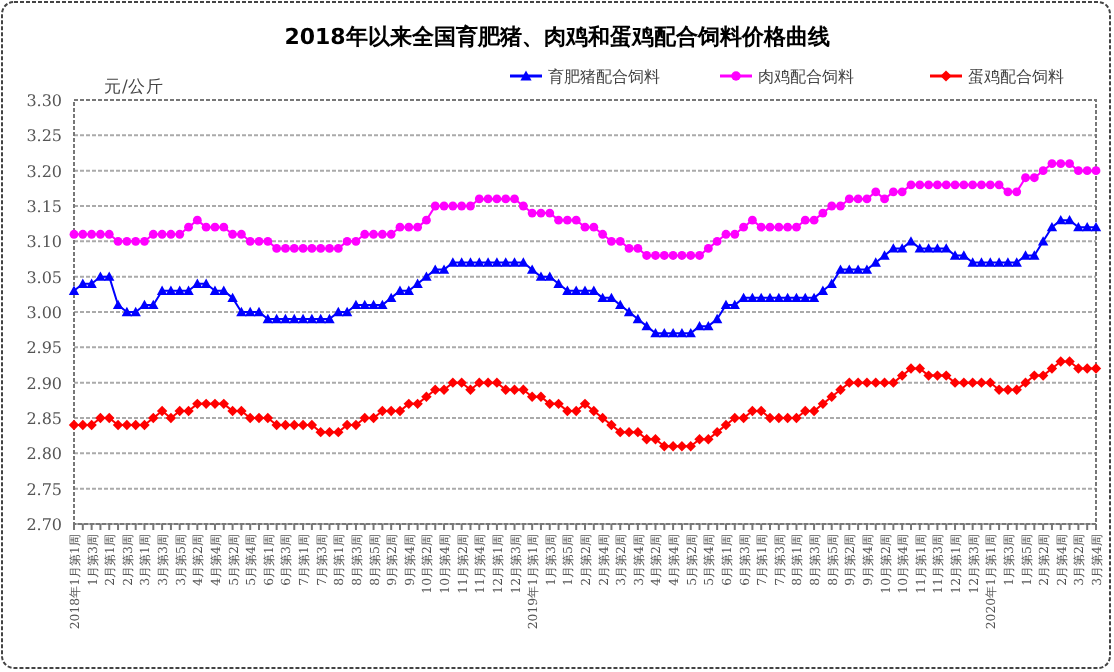 The image size is (1114, 672). What do you see at coordinates (604, 77) in the screenshot?
I see `legend-label: 育肥猪配合饲料` at bounding box center [604, 77].